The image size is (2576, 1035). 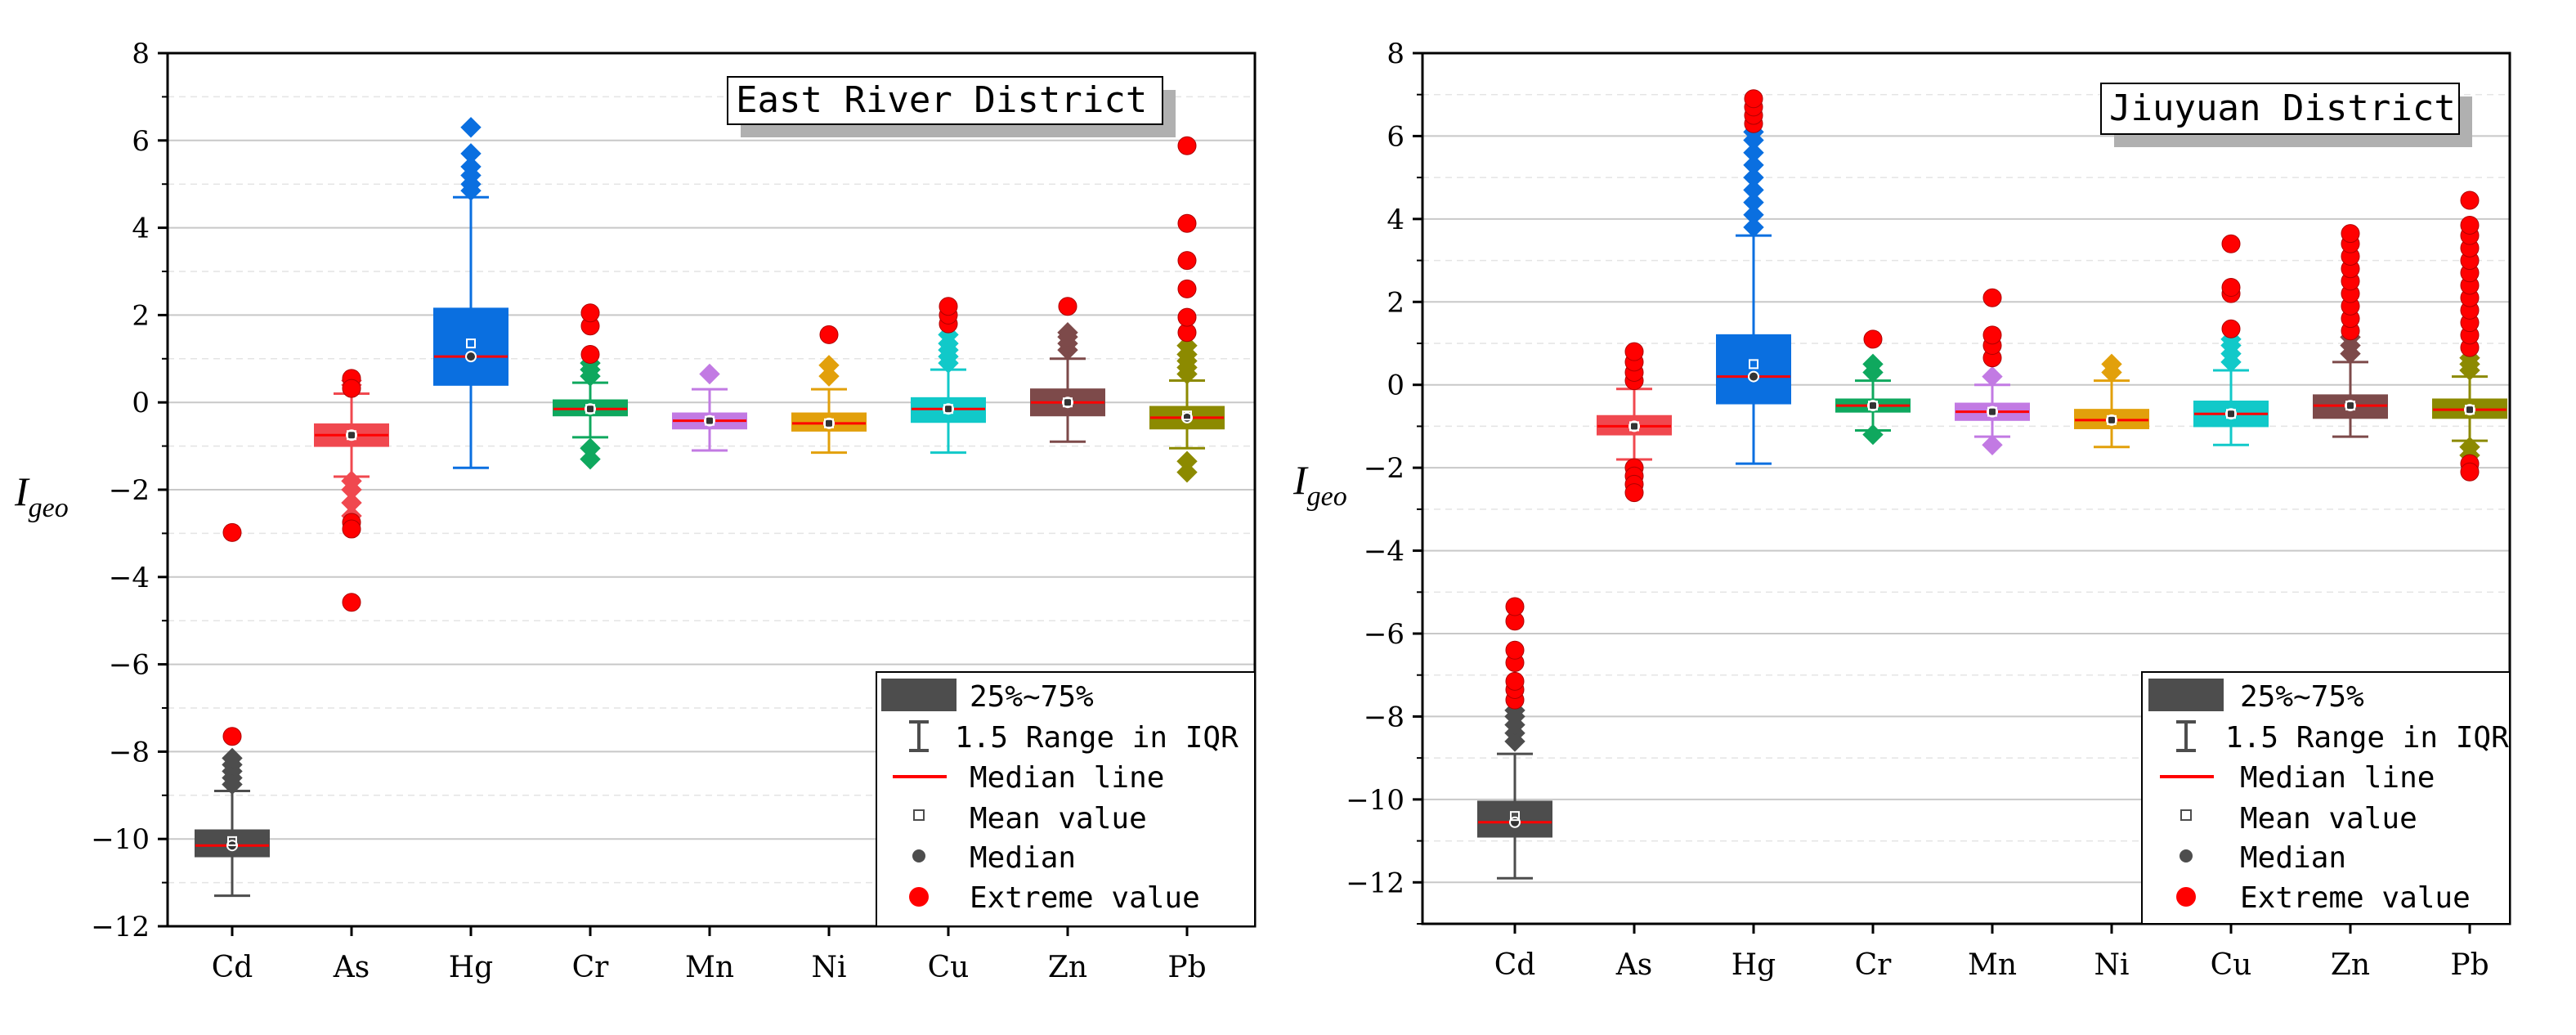 What do you see at coordinates (1395, 302) in the screenshot?
I see `y-tick-label: 2` at bounding box center [1395, 302].